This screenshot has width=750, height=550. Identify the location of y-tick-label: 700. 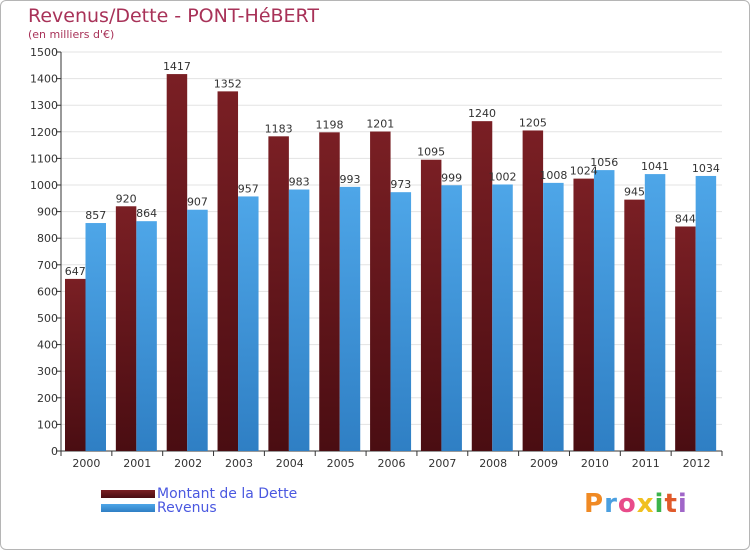
(47, 265).